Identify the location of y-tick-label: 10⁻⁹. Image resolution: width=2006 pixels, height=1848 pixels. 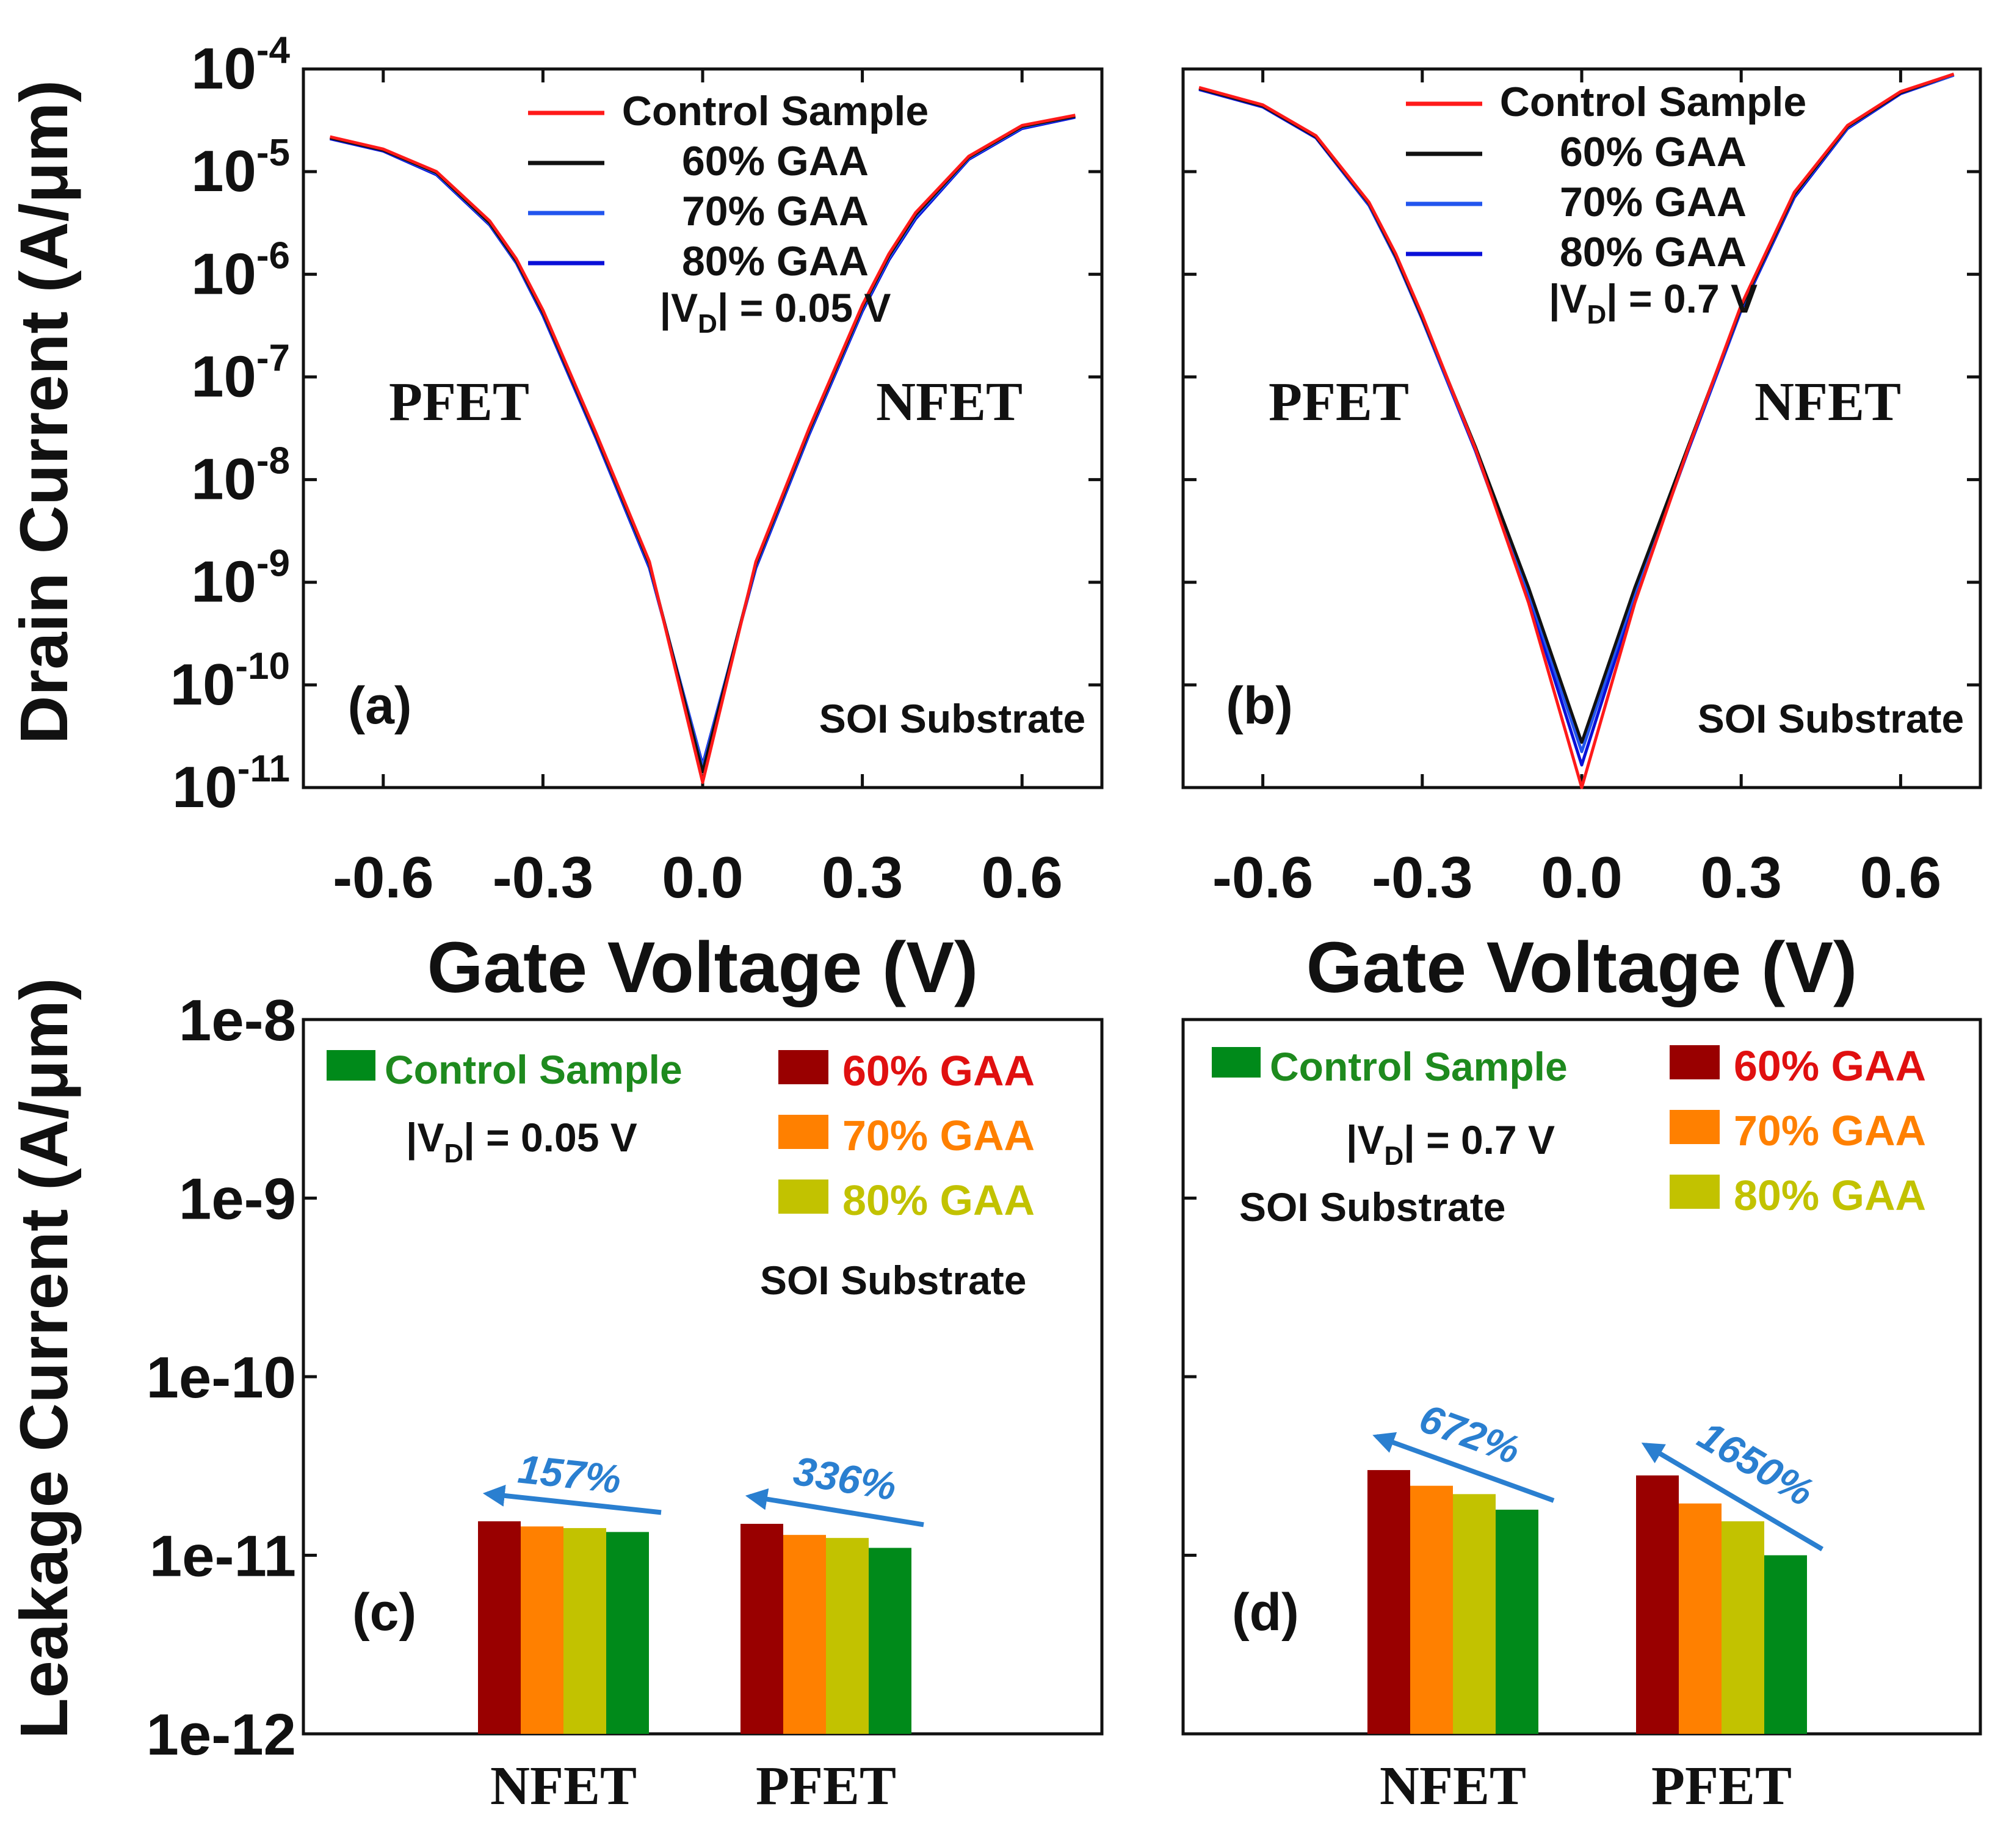
(240, 579).